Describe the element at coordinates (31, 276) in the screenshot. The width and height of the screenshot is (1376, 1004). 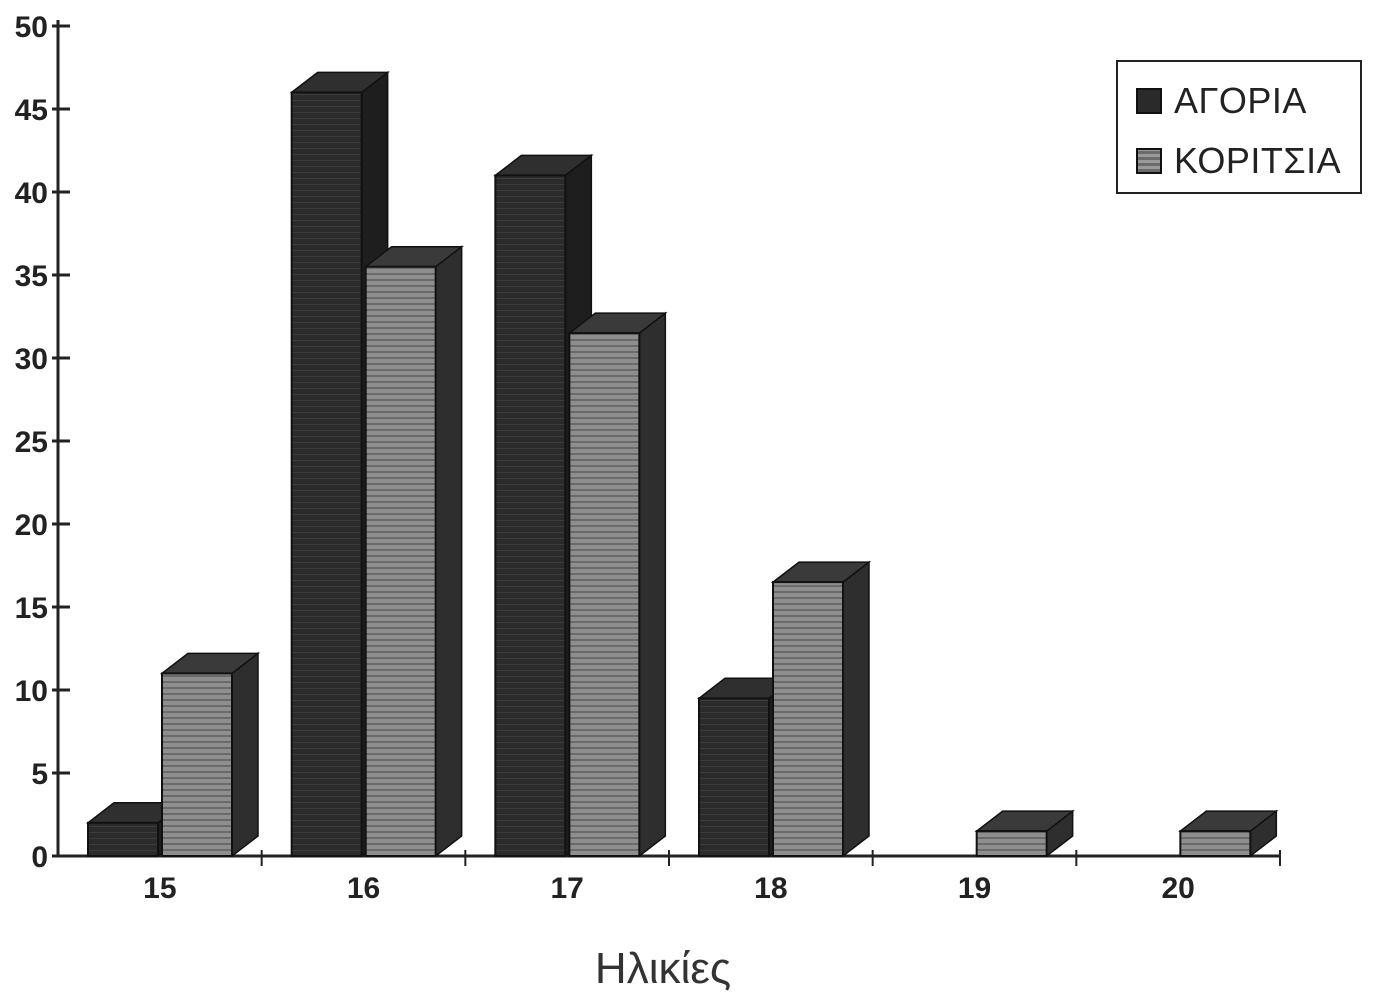
I see `y-tick-label: 35` at that location.